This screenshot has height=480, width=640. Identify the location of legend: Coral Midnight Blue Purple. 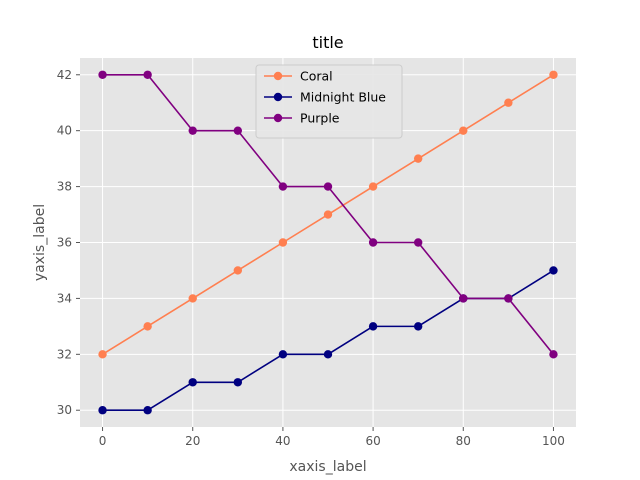
(329, 101).